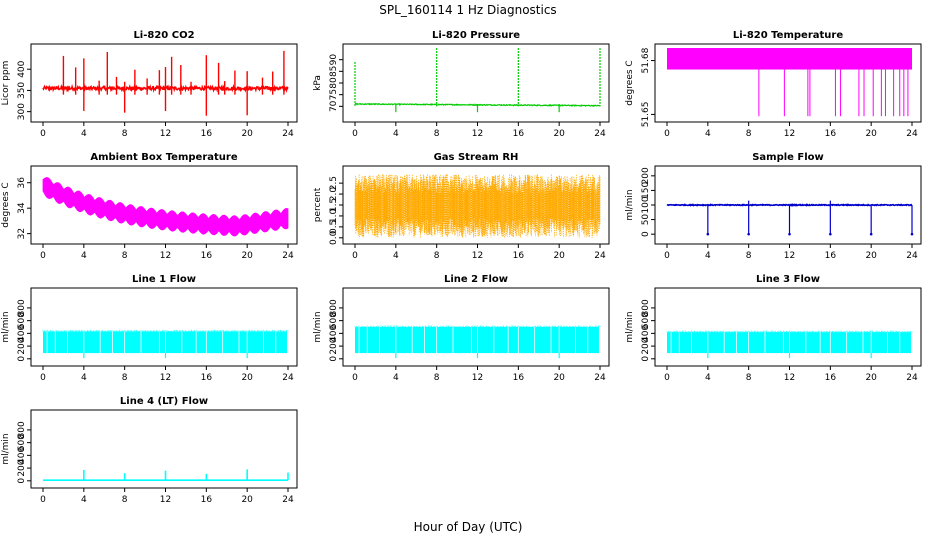  Describe the element at coordinates (318, 204) in the screenshot. I see `y-axis-label: percent` at that location.